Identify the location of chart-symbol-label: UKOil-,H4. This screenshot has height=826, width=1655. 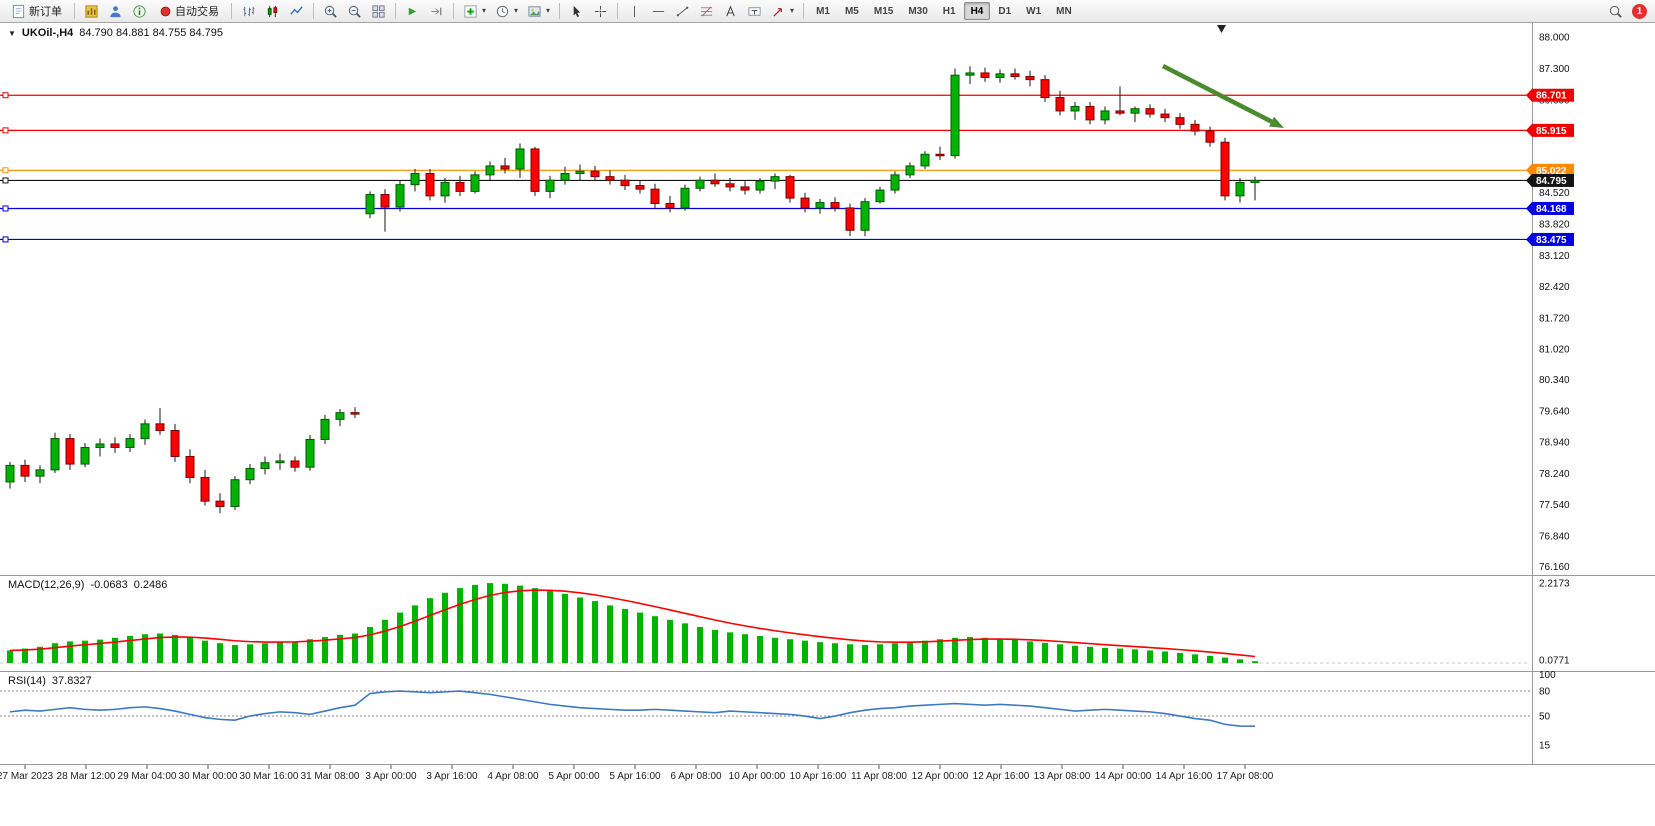
(47, 33).